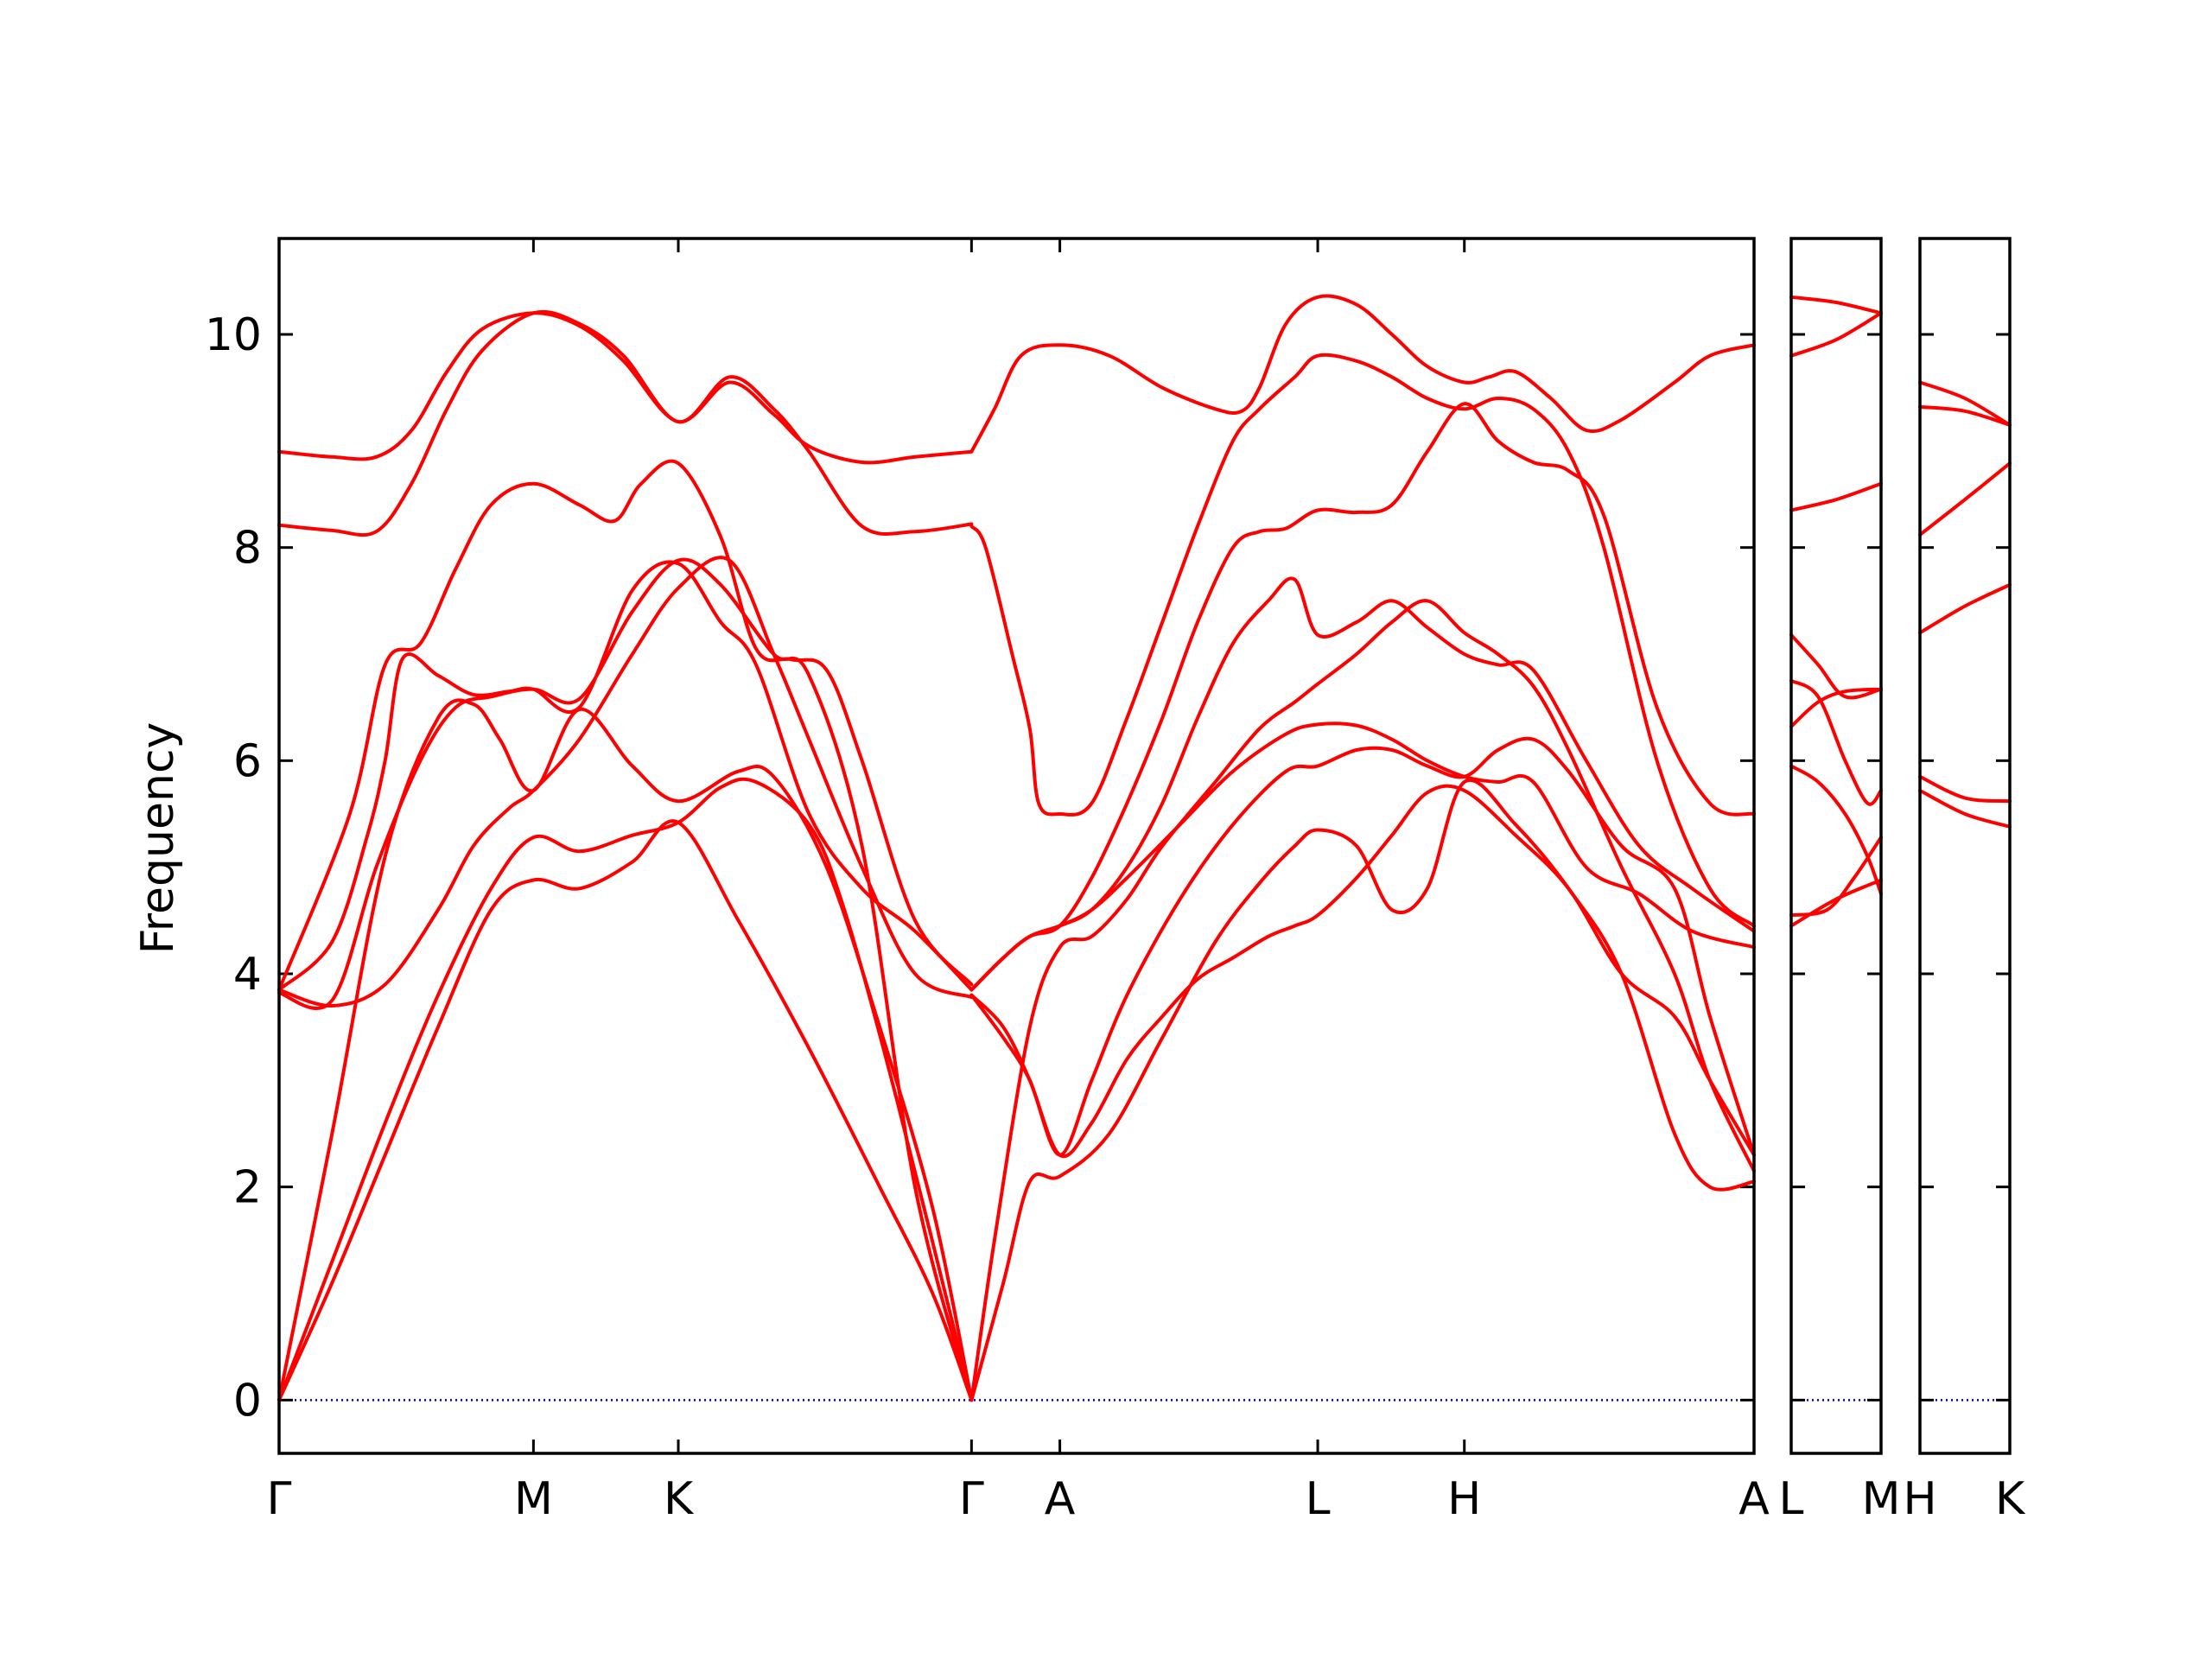 The height and width of the screenshot is (1659, 2212). What do you see at coordinates (247, 975) in the screenshot?
I see `y-tick-label: 4` at bounding box center [247, 975].